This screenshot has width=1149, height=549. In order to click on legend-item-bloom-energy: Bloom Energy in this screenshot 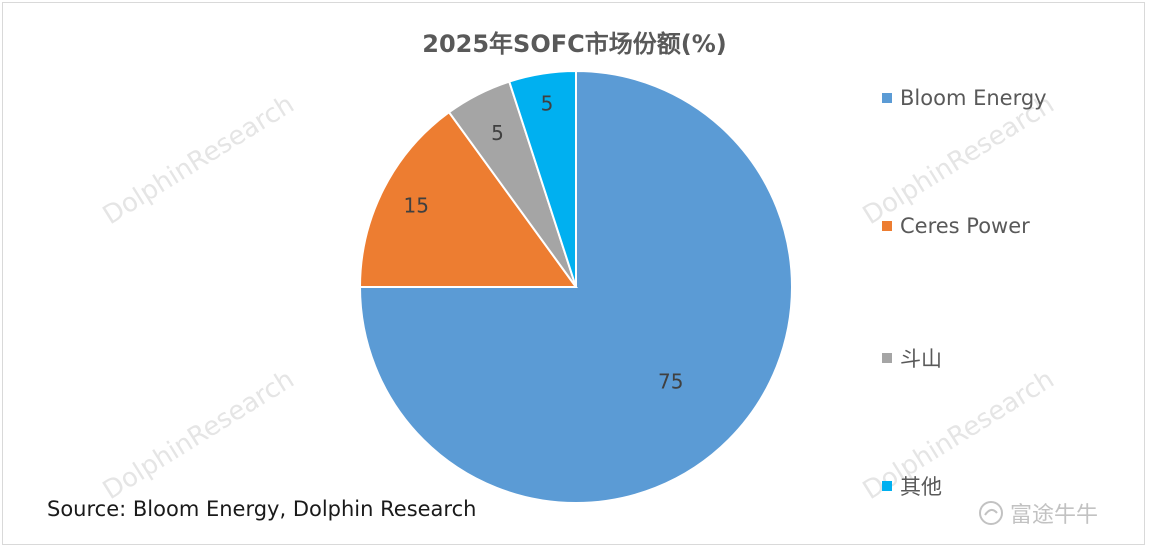, I will do `click(964, 98)`.